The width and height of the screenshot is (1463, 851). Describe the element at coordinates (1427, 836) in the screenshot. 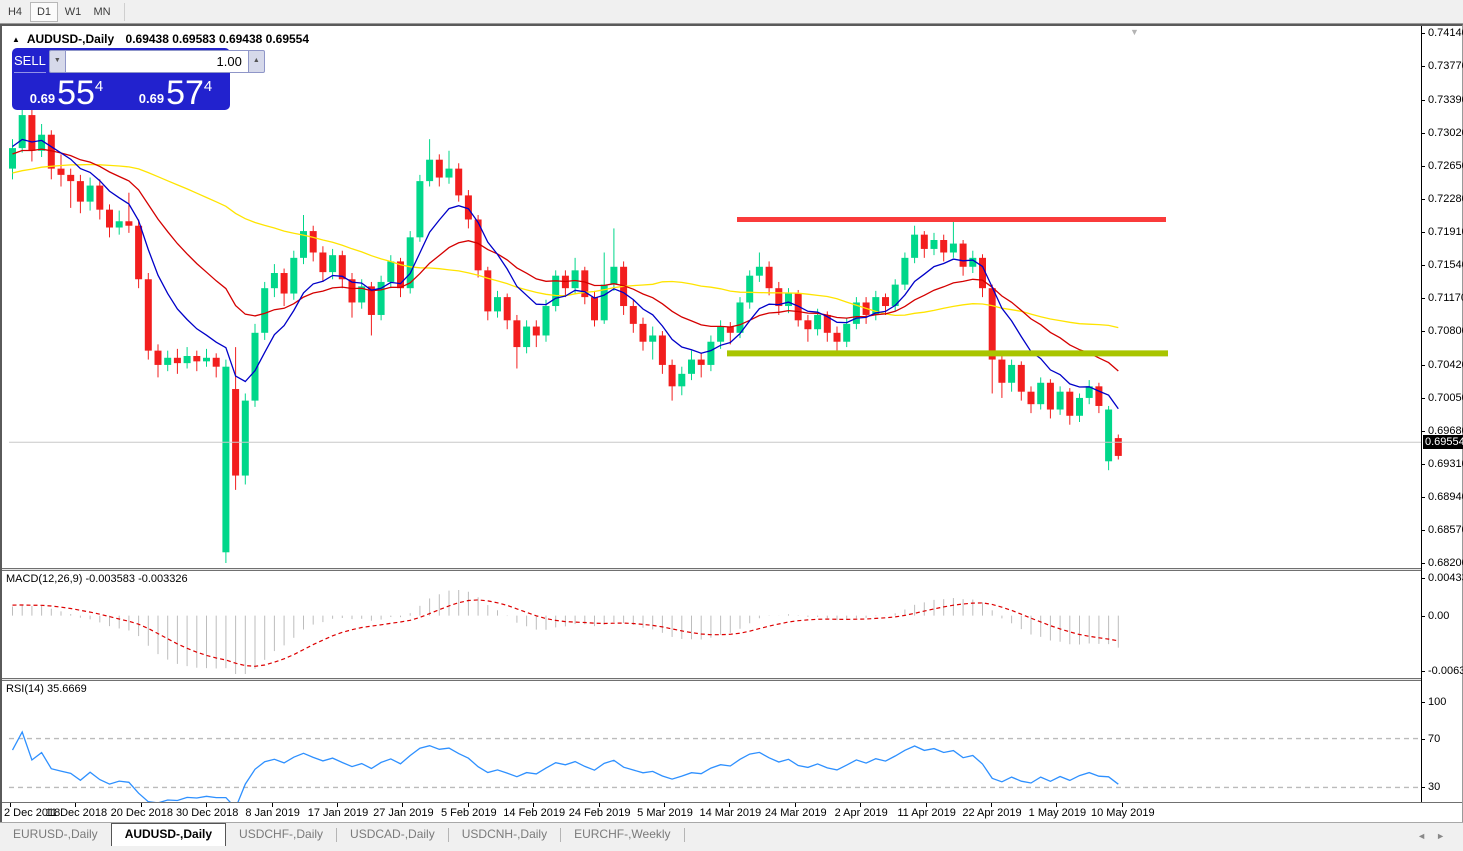

I see `tab-scroll-left-icon: ◄` at that location.